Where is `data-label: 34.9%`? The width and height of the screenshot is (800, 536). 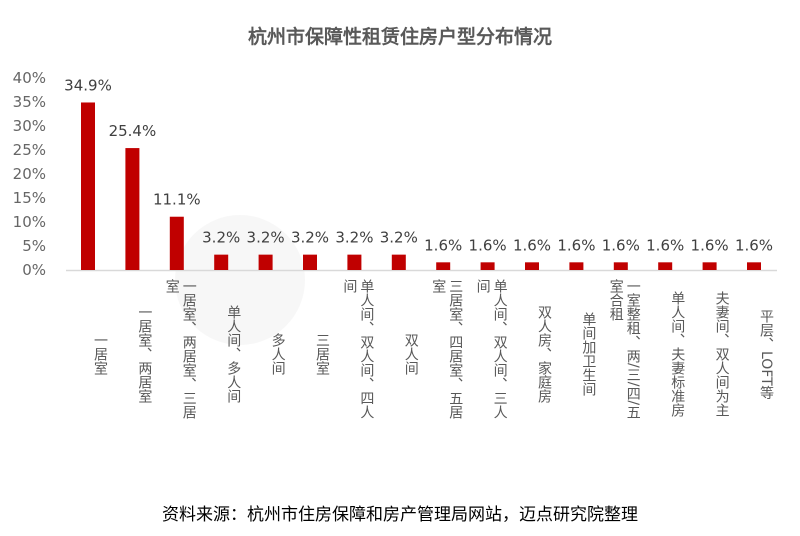
data-label: 34.9% is located at coordinates (88, 85).